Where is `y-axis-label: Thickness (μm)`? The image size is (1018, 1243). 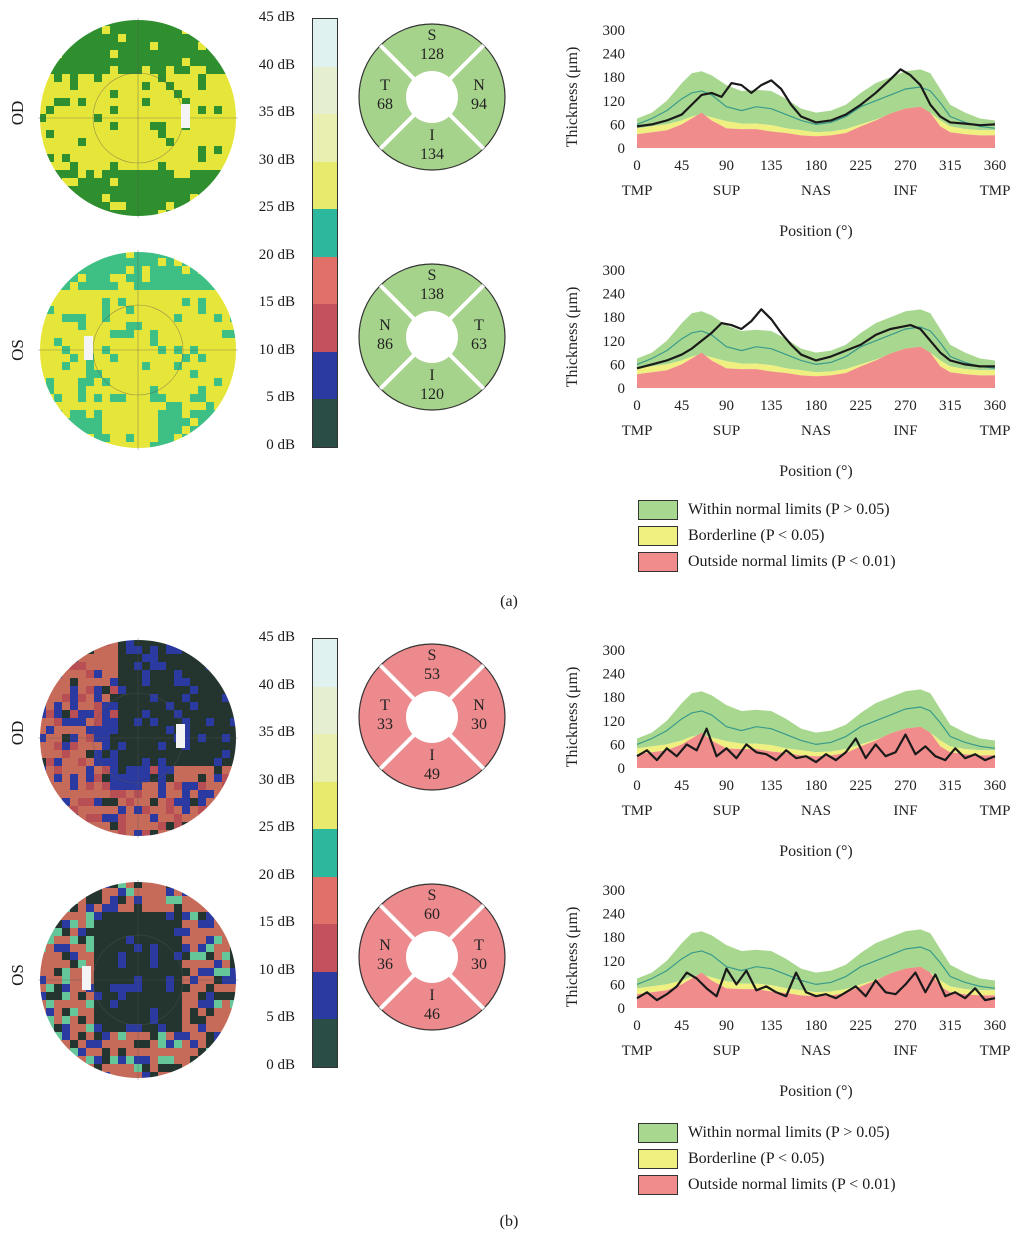 y-axis-label: Thickness (μm) is located at coordinates (572, 97).